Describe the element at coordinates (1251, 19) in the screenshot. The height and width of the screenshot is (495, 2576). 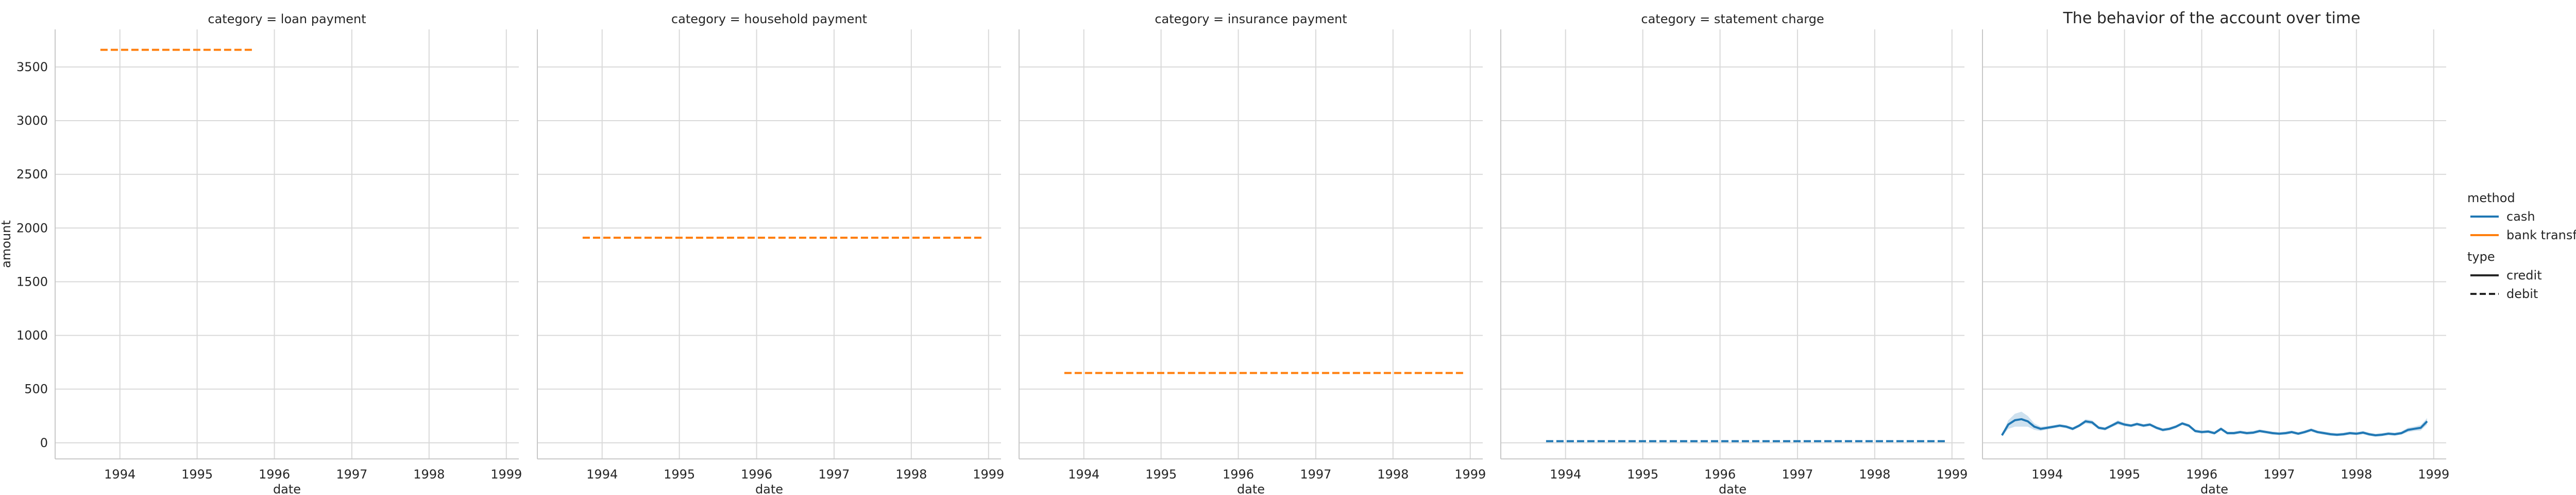
I see `panel-title: category = insurance payment` at that location.